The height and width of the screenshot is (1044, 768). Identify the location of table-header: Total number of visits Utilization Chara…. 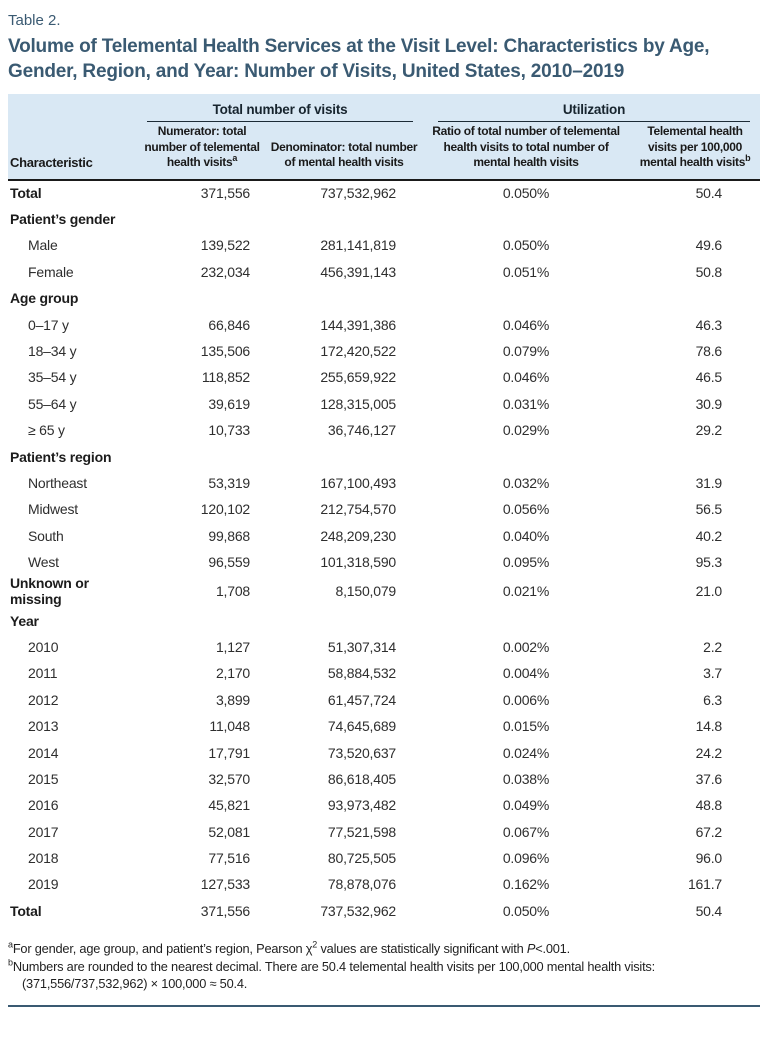
(384, 137).